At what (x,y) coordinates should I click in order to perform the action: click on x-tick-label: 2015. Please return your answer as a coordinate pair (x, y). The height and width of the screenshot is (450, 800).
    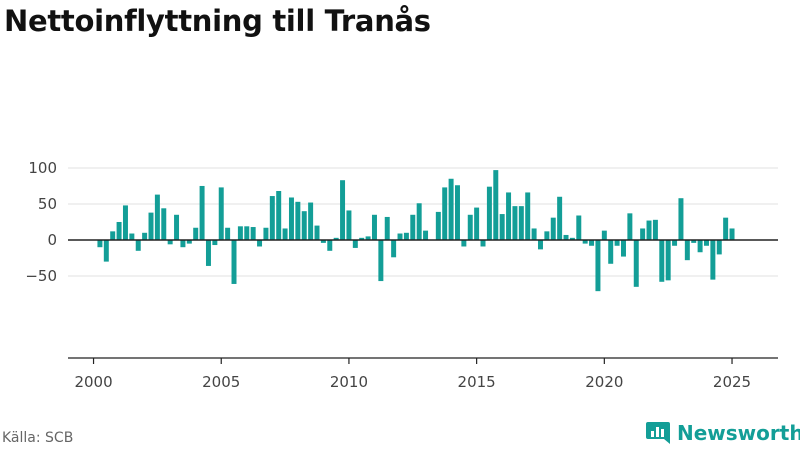
    Looking at the image, I should click on (477, 382).